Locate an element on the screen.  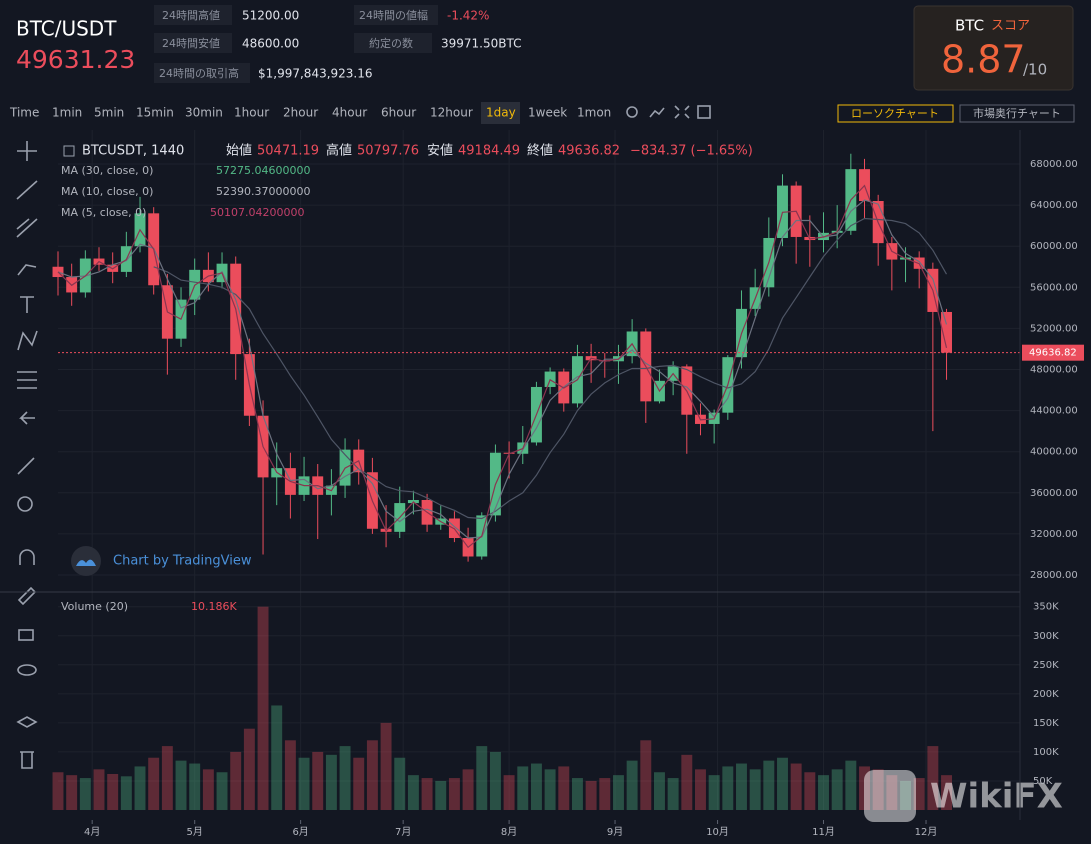
ma-legend: MA (10, close, 0) is located at coordinates (107, 191).